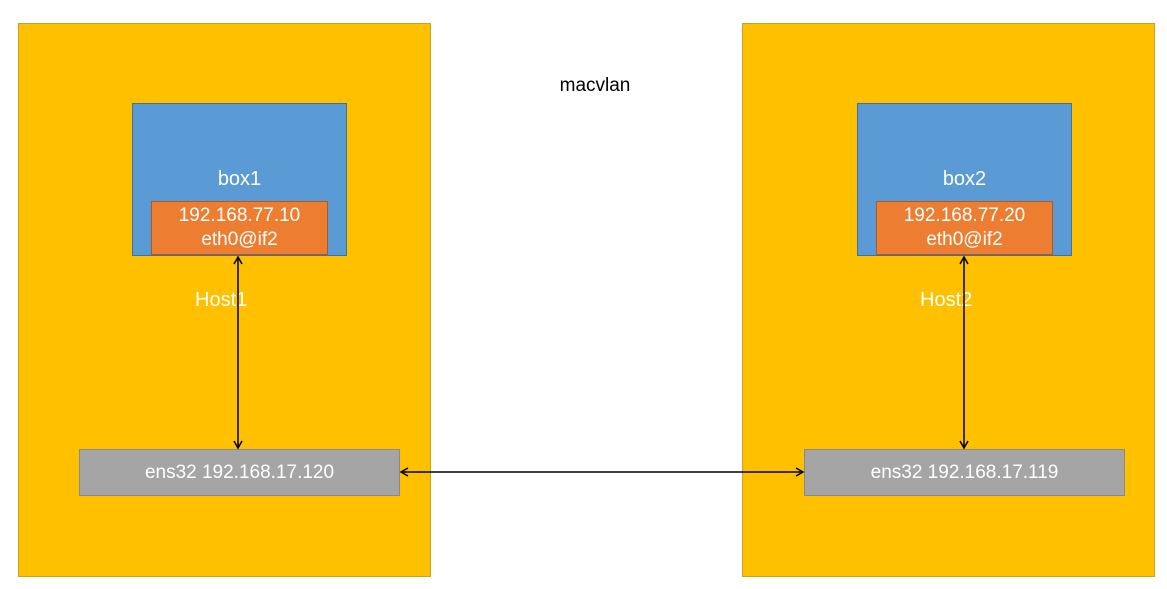 This screenshot has width=1167, height=589. I want to click on host1-nic: ens32 192.168.17.120, so click(239, 472).